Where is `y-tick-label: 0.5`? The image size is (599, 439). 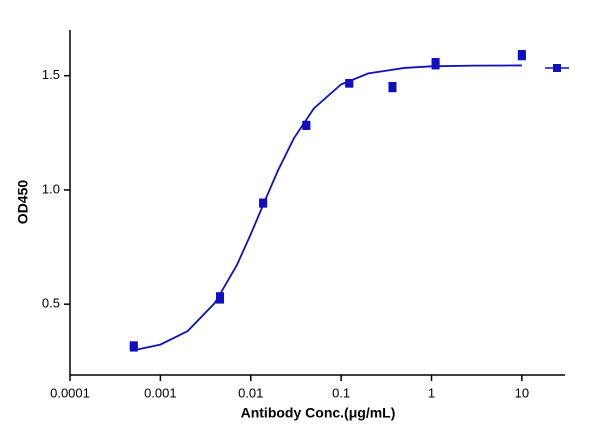 y-tick-label: 0.5 is located at coordinates (51, 303).